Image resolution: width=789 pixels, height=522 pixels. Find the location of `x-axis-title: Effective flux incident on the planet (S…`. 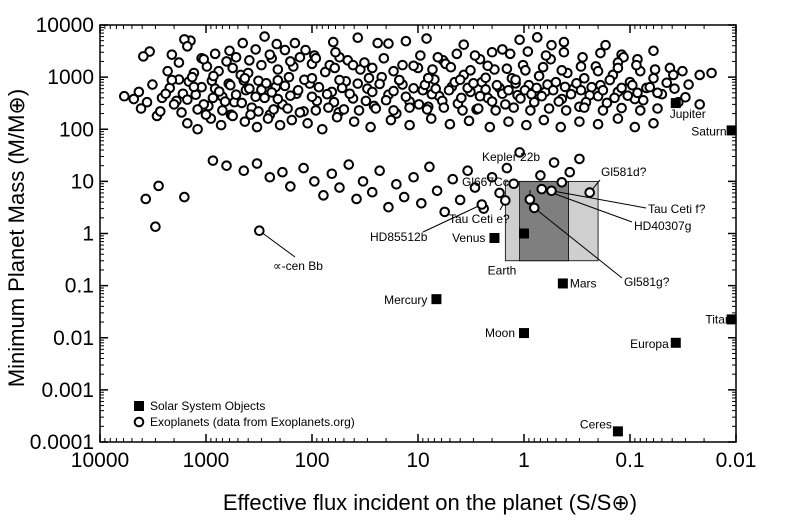

x-axis-title: Effective flux incident on the planet (S… is located at coordinates (430, 502).